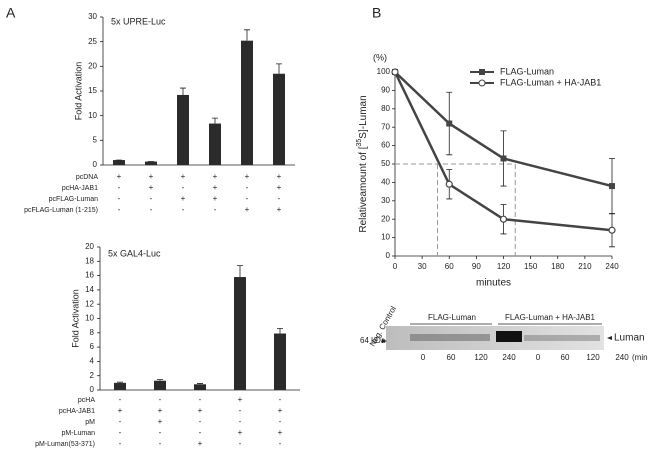 This screenshot has height=454, width=648. What do you see at coordinates (538, 357) in the screenshot?
I see `lane-label: 0` at bounding box center [538, 357].